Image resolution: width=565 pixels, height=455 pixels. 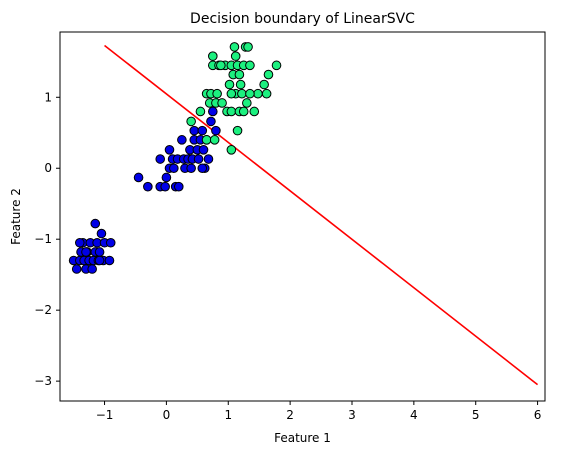 What do you see at coordinates (476, 415) in the screenshot?
I see `x-tick-label: 5` at bounding box center [476, 415].